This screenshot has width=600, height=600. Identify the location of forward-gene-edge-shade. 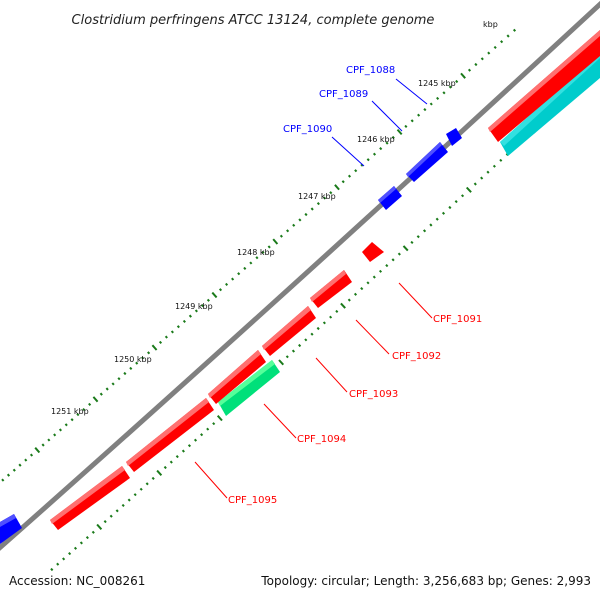
(8, 520).